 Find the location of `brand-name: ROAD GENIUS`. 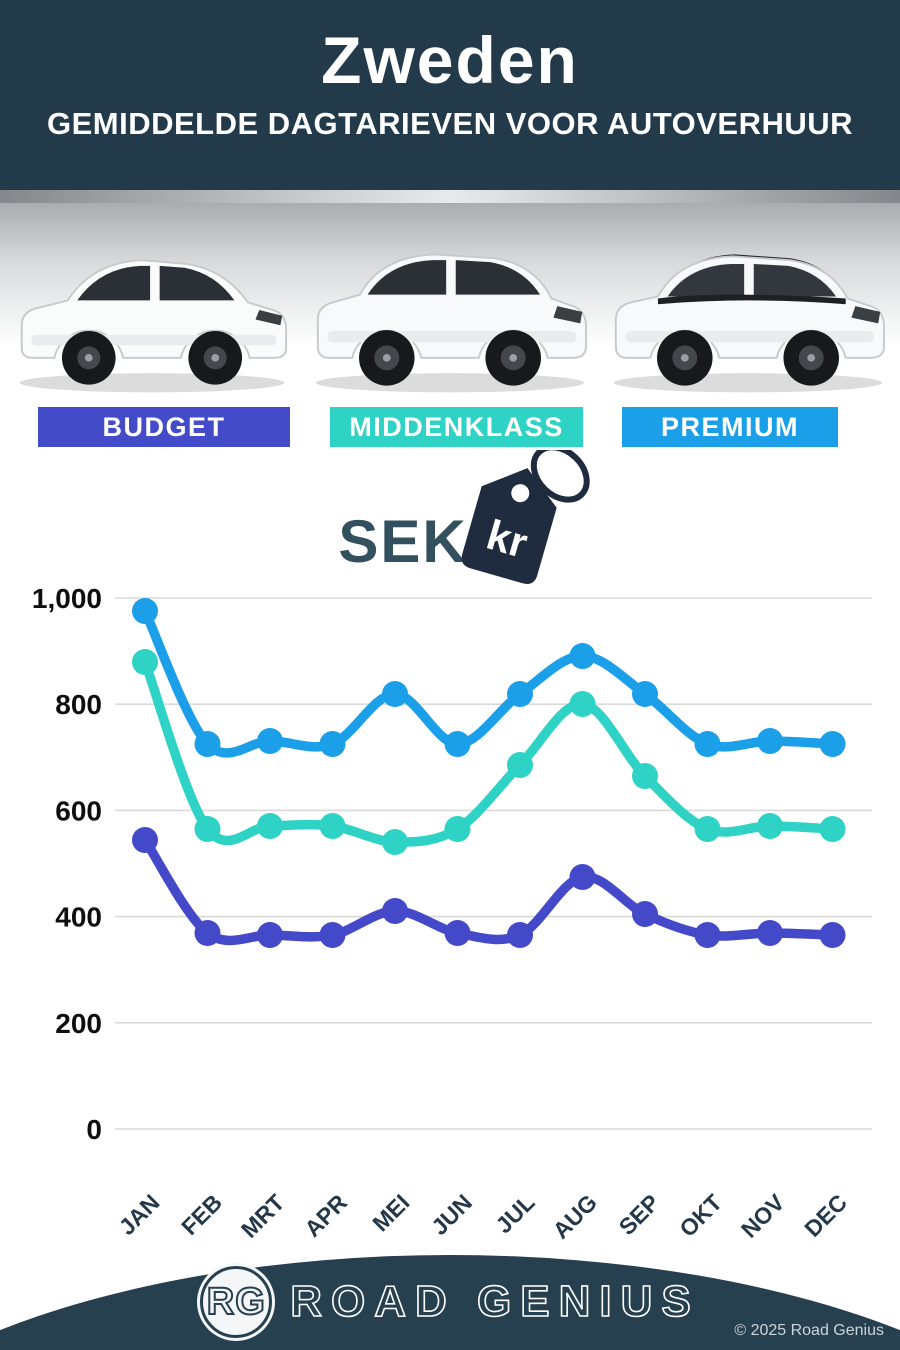

brand-name: ROAD GENIUS is located at coordinates (494, 1301).